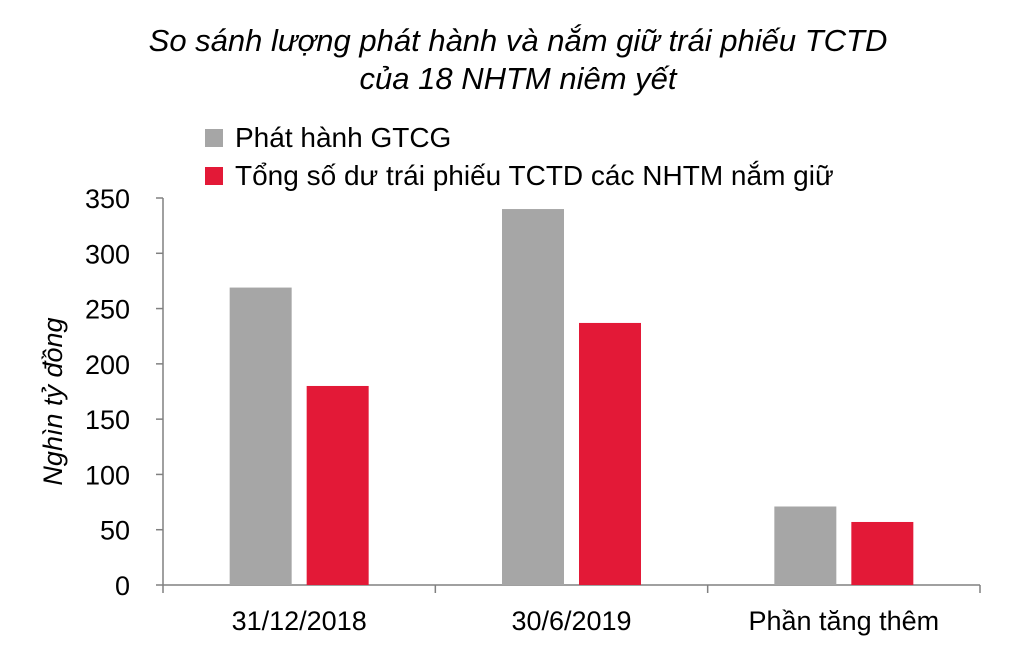 The width and height of the screenshot is (1036, 649). I want to click on chart-title-line-2: của 18 NHTM niêm yết, so click(518, 78).